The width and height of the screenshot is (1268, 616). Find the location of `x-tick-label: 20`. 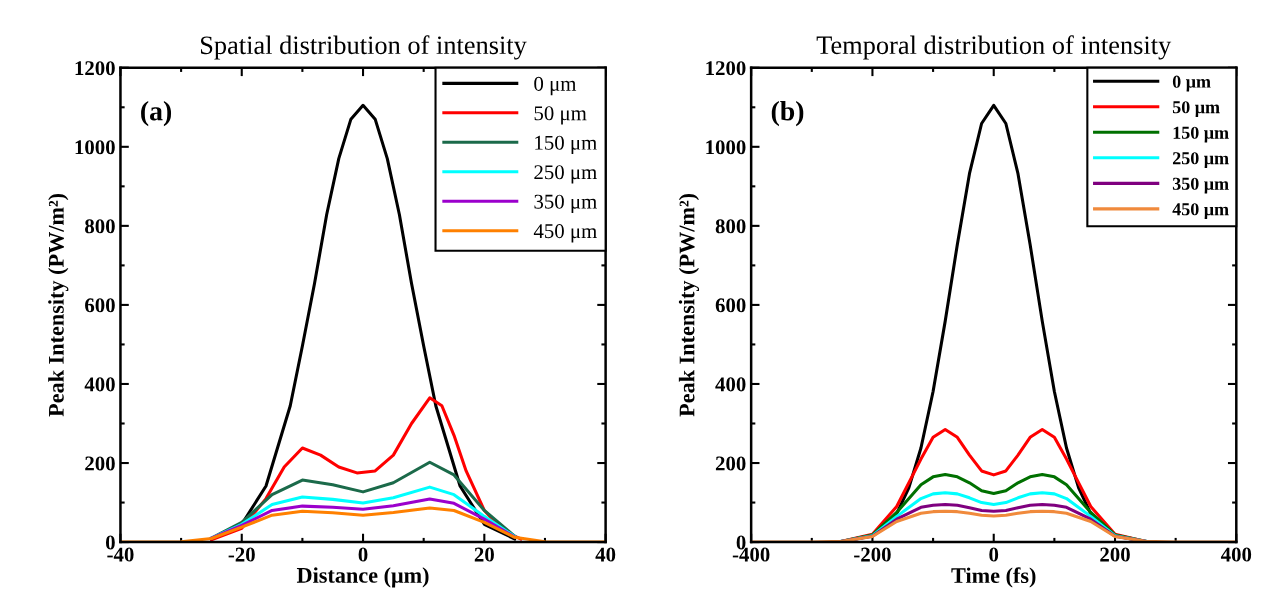

x-tick-label: 20 is located at coordinates (484, 554).